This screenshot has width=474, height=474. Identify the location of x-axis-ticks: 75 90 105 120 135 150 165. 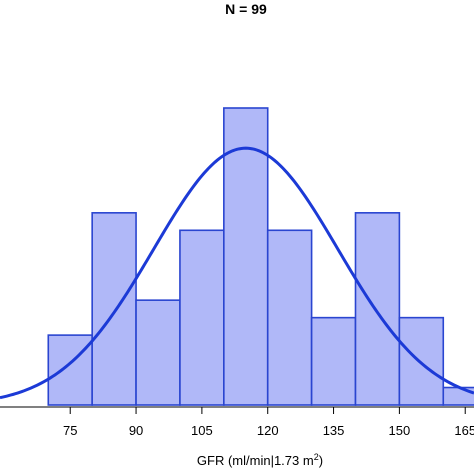
(268, 422).